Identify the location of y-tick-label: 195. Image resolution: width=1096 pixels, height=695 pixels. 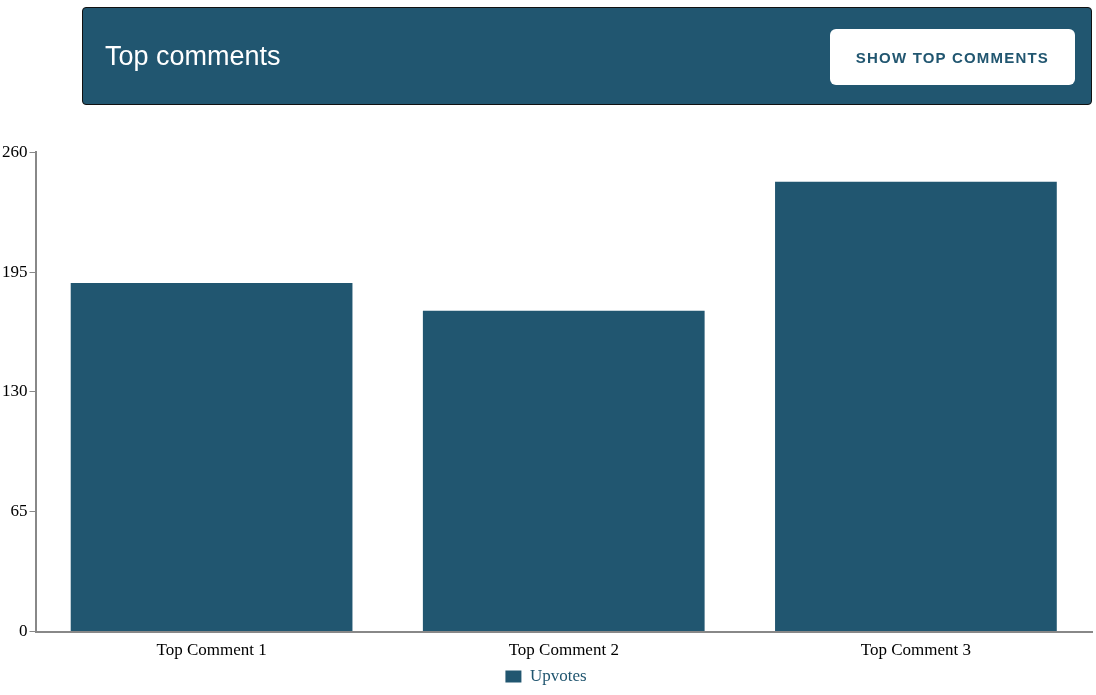
(15, 271).